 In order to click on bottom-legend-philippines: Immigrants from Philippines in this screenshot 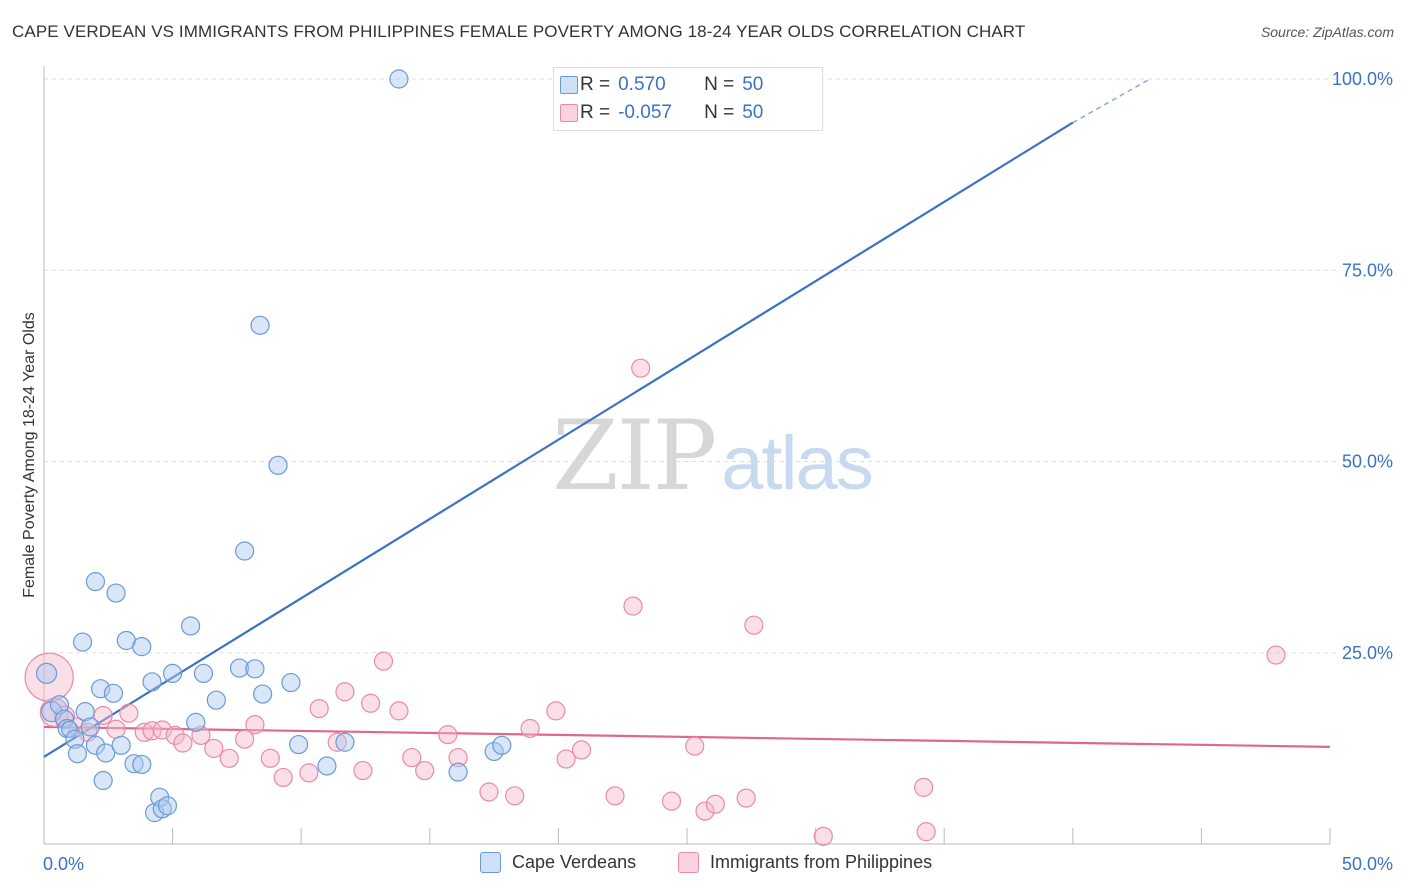, I will do `click(805, 862)`.